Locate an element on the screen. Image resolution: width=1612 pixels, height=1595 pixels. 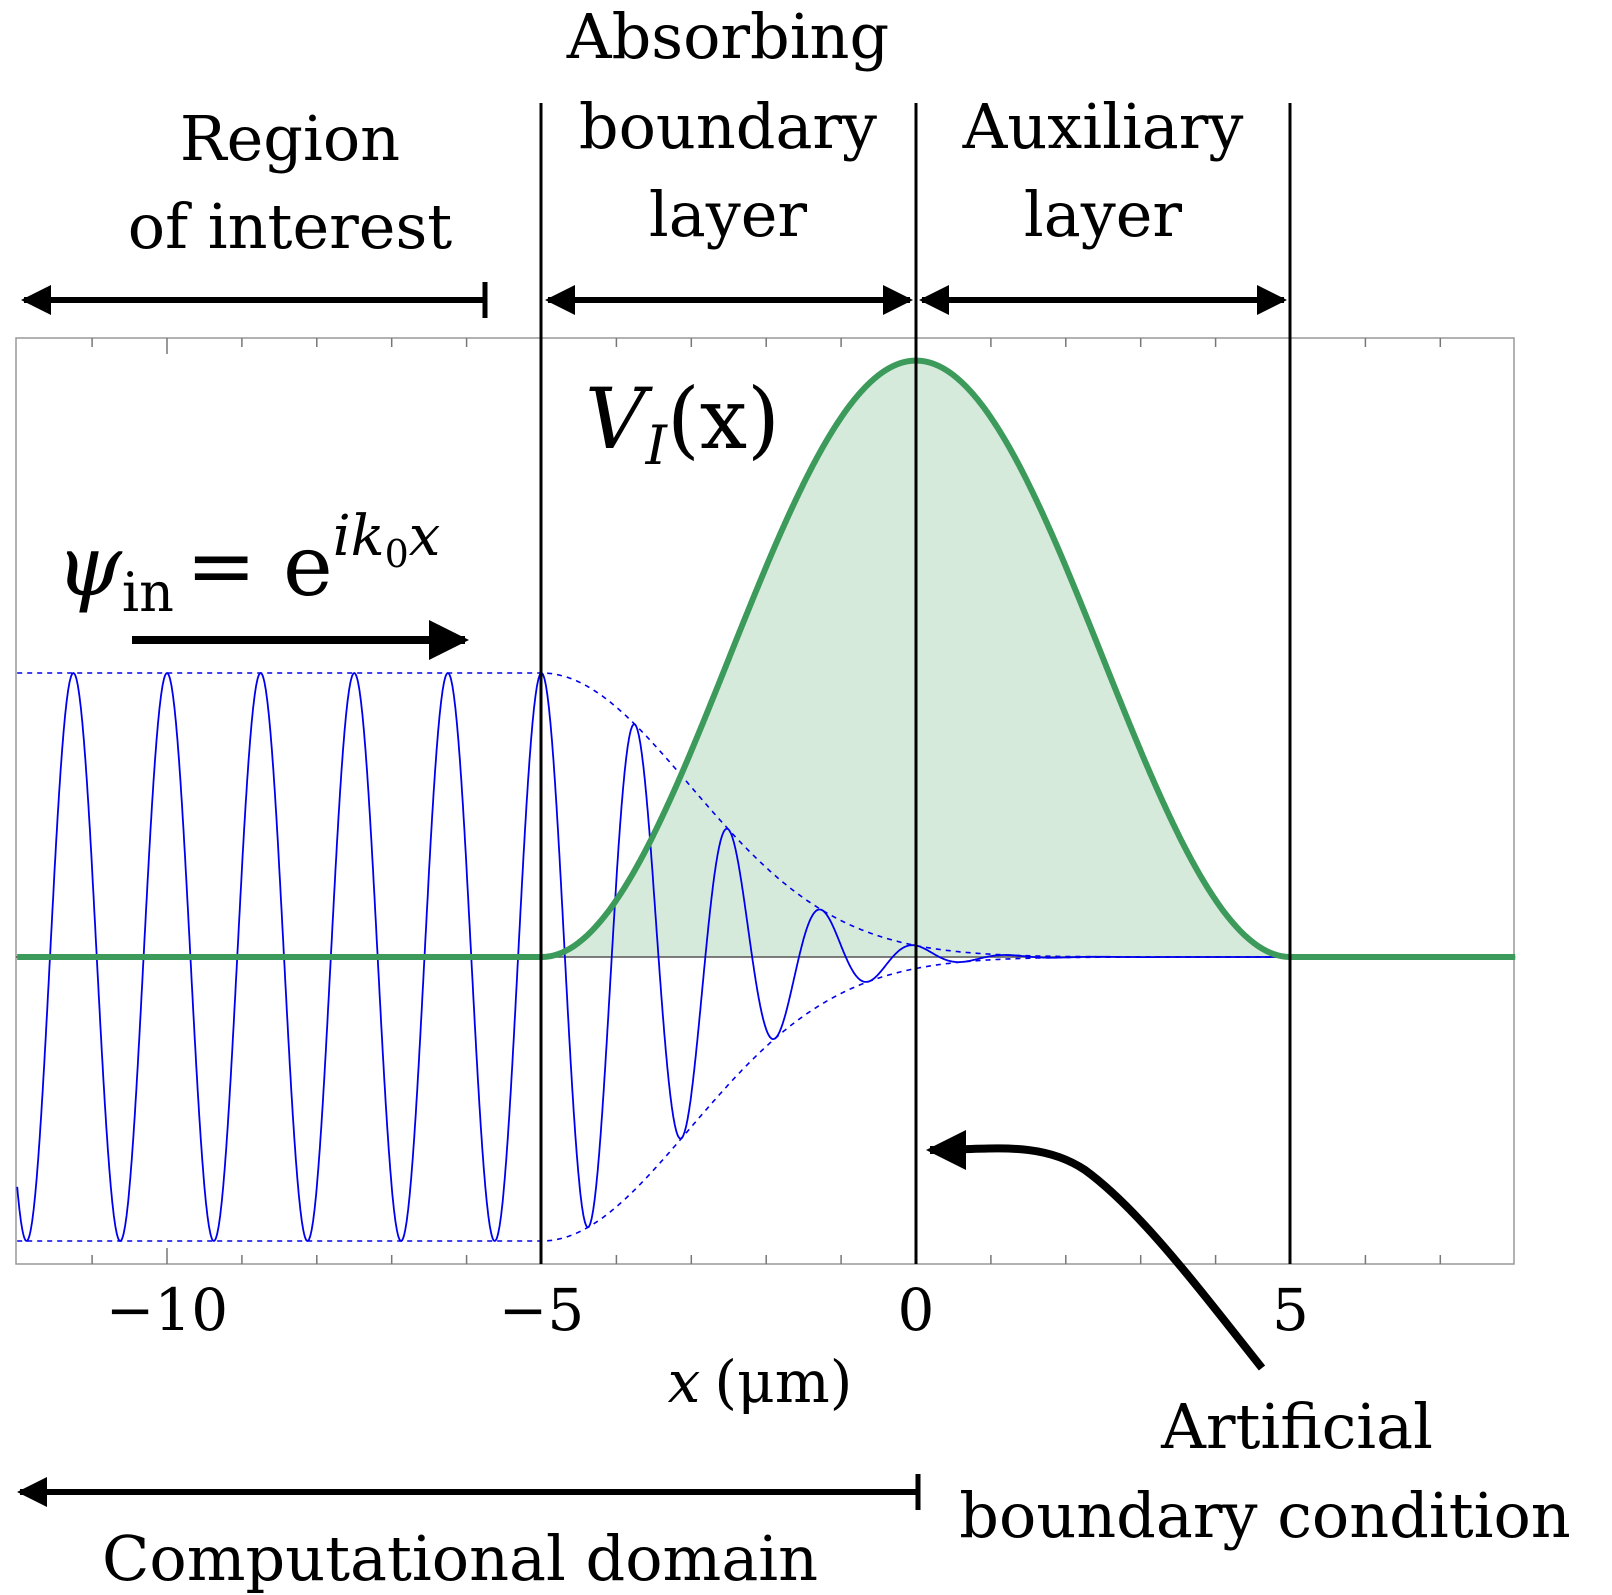
absorbing-layer-label-line3: layer is located at coordinates (728, 214).